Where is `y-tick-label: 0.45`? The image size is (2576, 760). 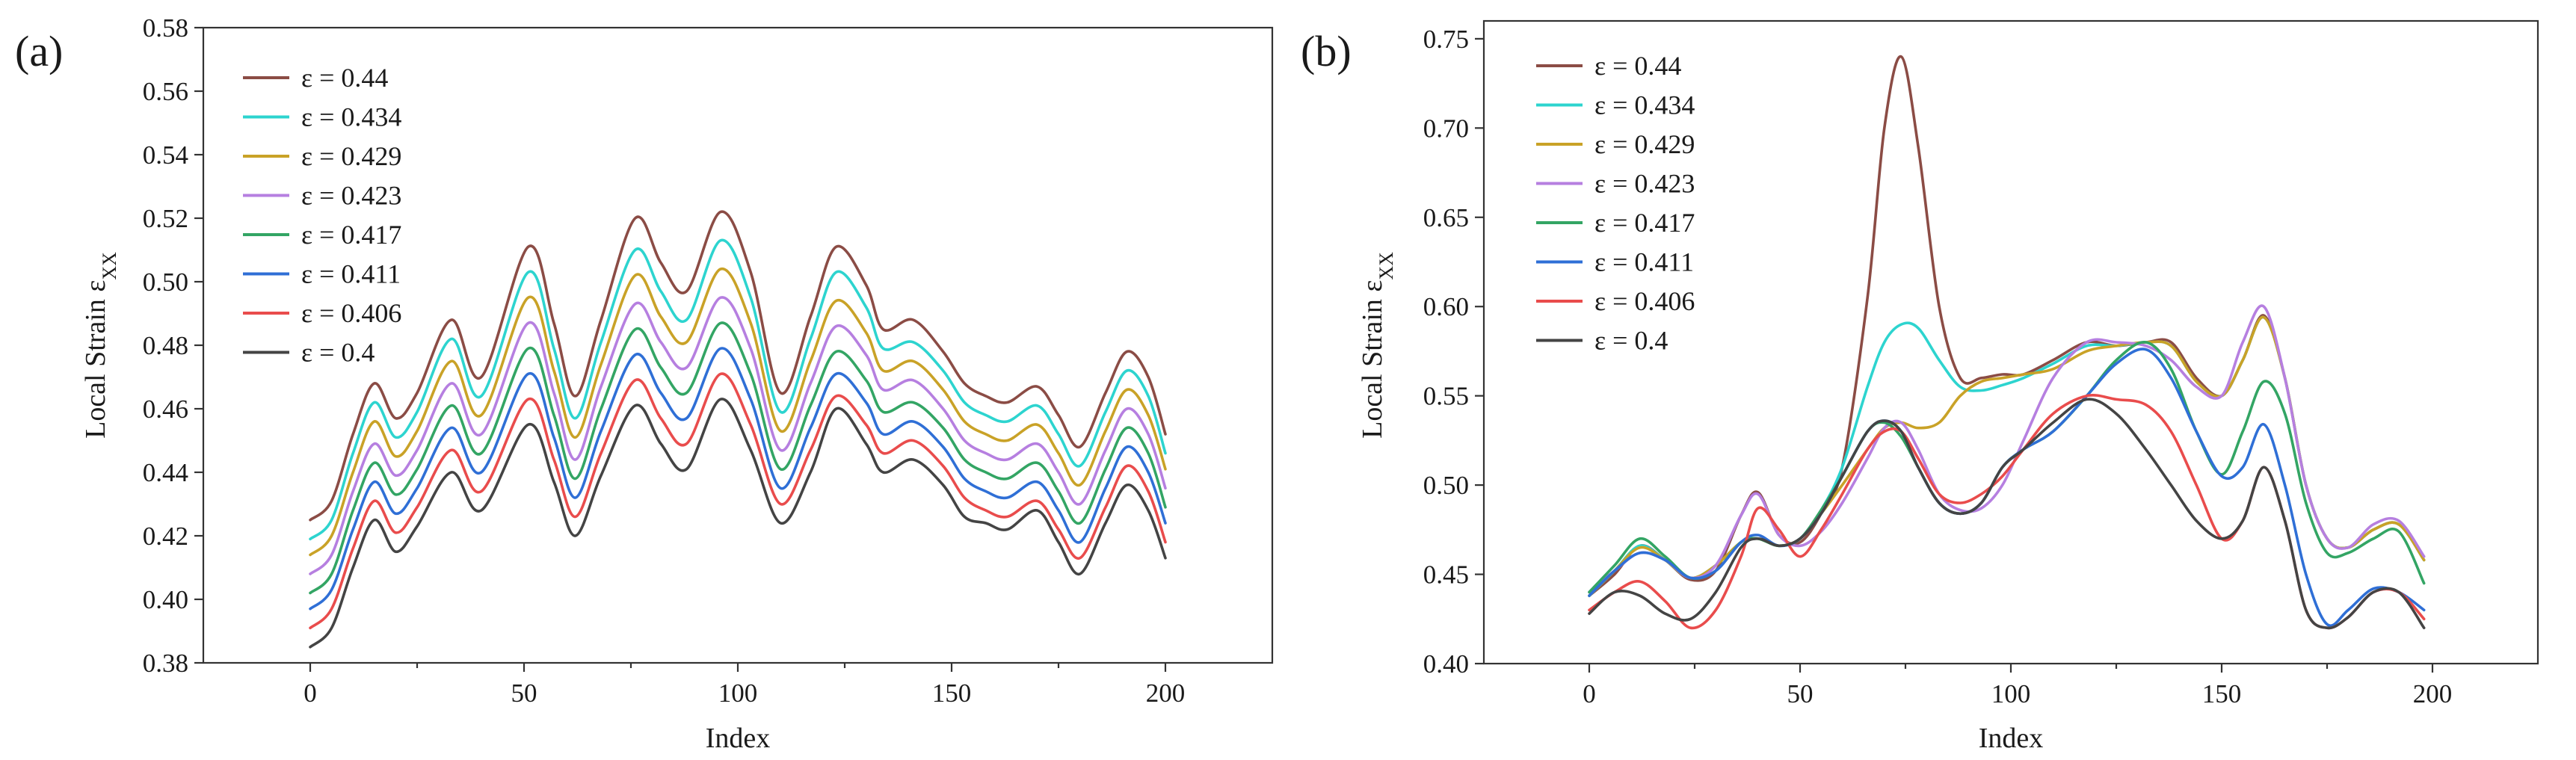
y-tick-label: 0.45 is located at coordinates (1446, 575).